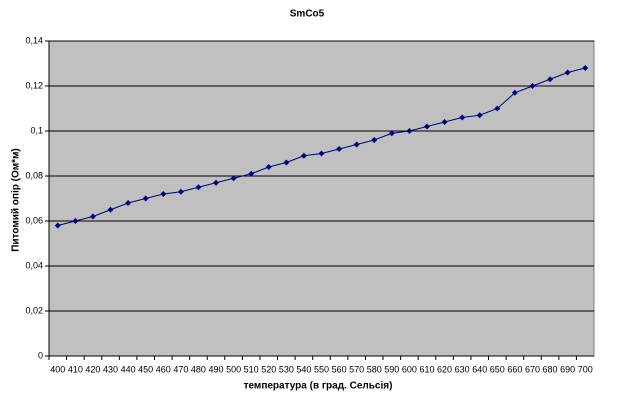 The height and width of the screenshot is (406, 617). Describe the element at coordinates (198, 369) in the screenshot. I see `x-tick-label: 480` at that location.